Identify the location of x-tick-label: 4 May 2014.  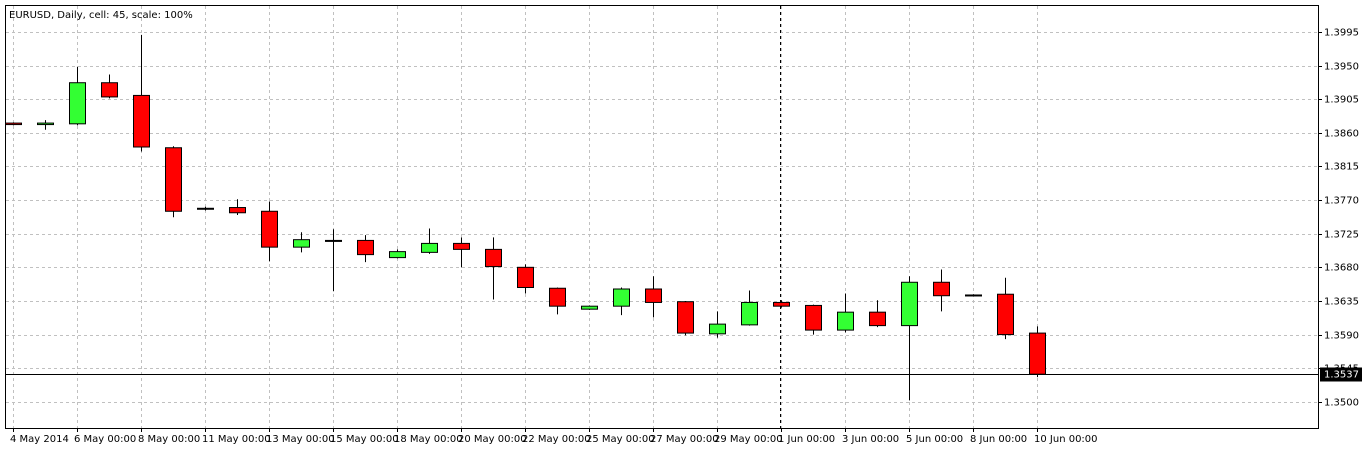
(39, 439).